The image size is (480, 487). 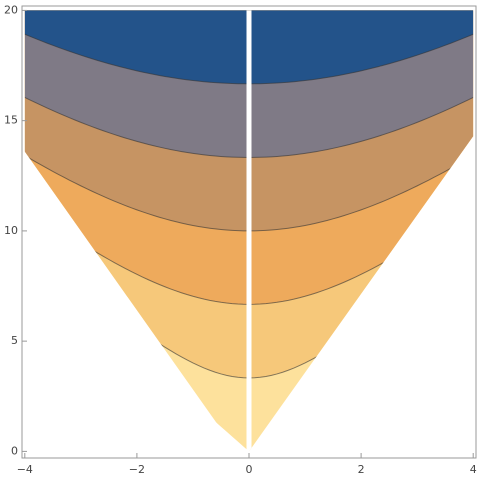 What do you see at coordinates (249, 469) in the screenshot?
I see `x-tick-label: 0` at bounding box center [249, 469].